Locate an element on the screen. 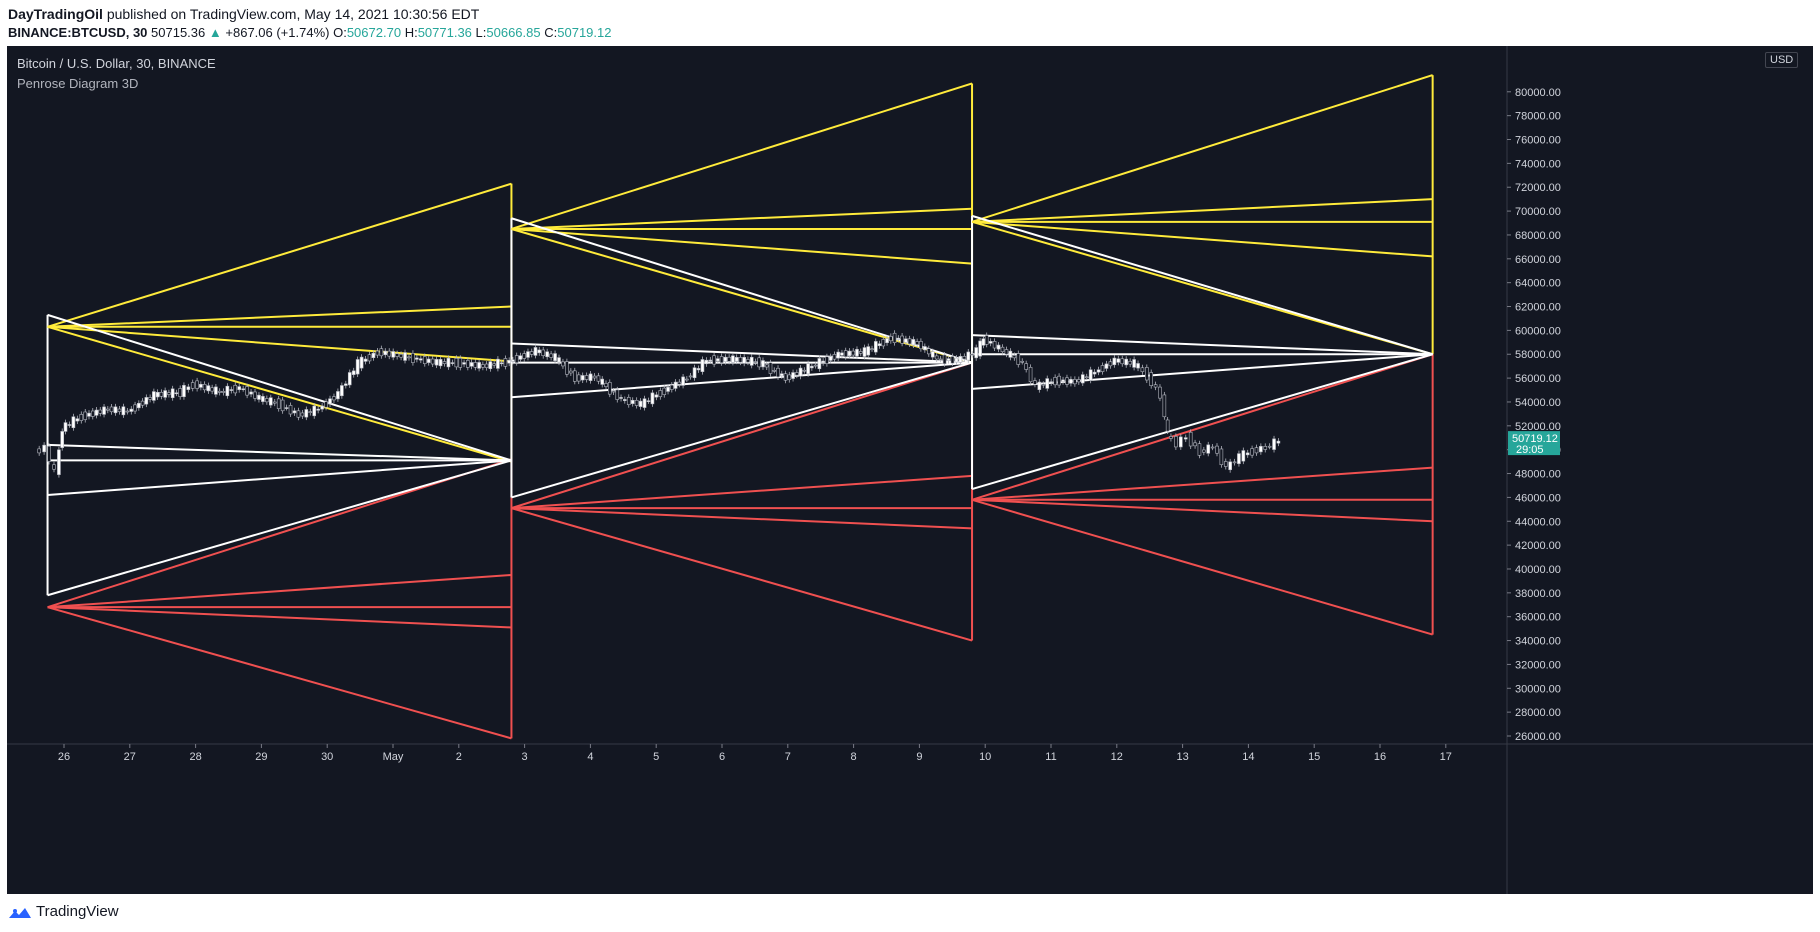  y-tick-label: 46000.00 is located at coordinates (1538, 498).